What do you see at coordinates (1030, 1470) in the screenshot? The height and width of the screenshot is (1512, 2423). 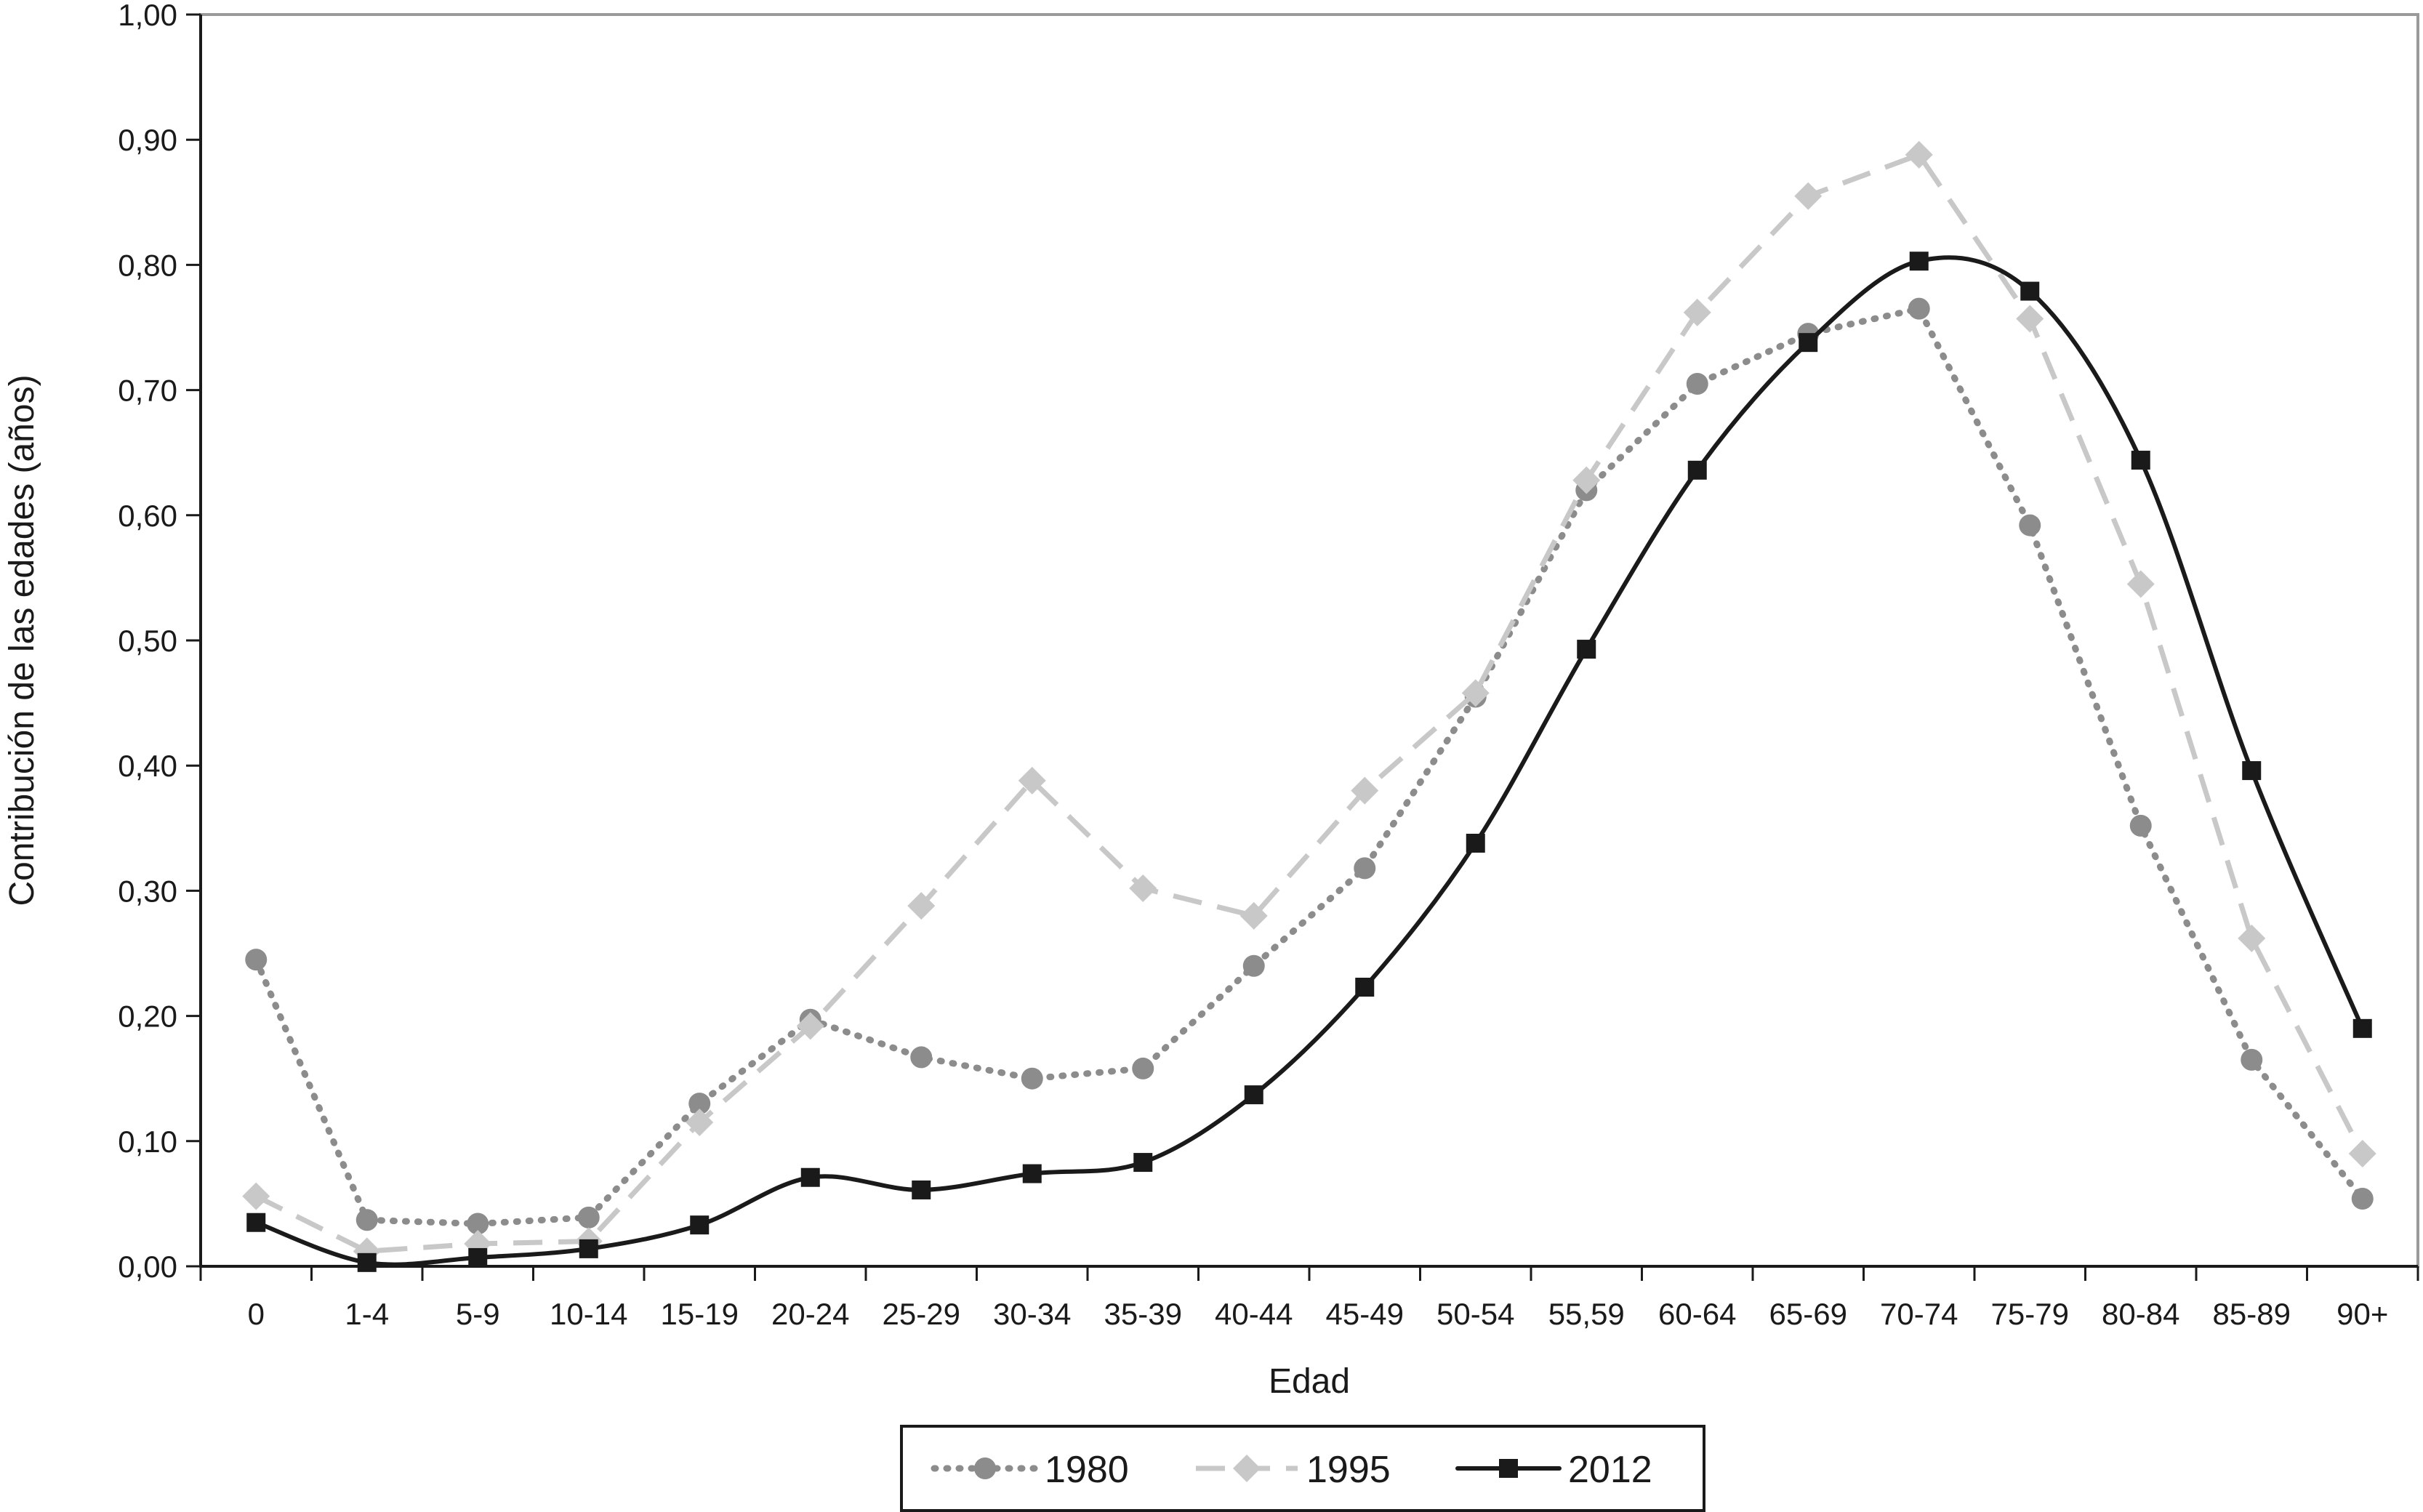 I see `legend-entry-1980: 1980` at bounding box center [1030, 1470].